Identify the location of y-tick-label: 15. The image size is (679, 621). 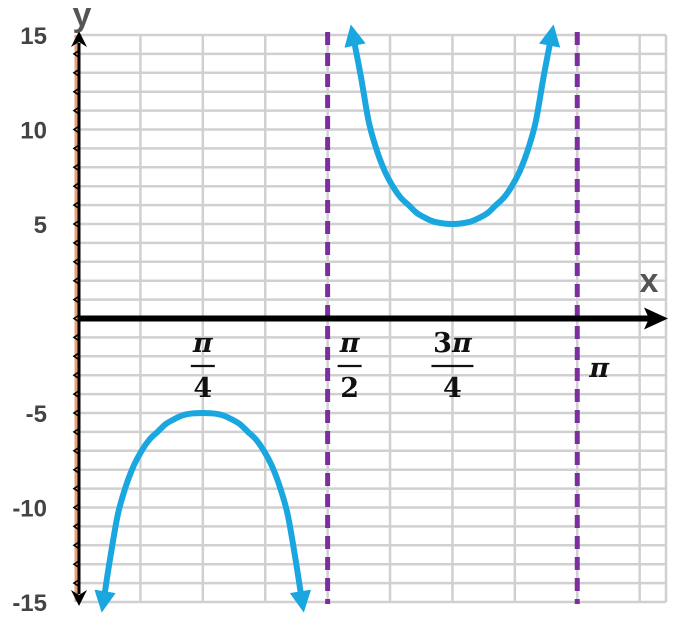
(33, 36).